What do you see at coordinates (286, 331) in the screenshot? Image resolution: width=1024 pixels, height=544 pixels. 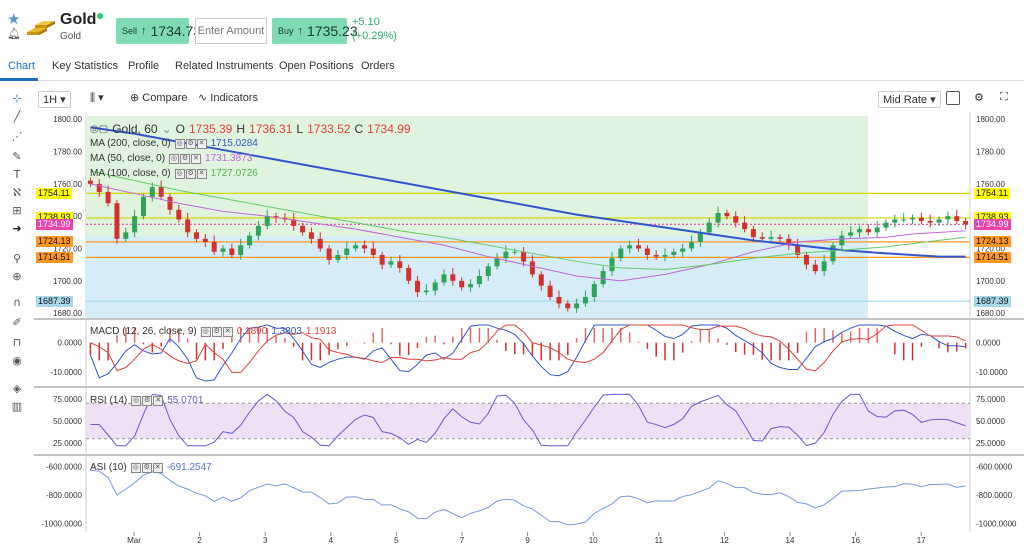 I see `macd-value-2: 1.3803` at bounding box center [286, 331].